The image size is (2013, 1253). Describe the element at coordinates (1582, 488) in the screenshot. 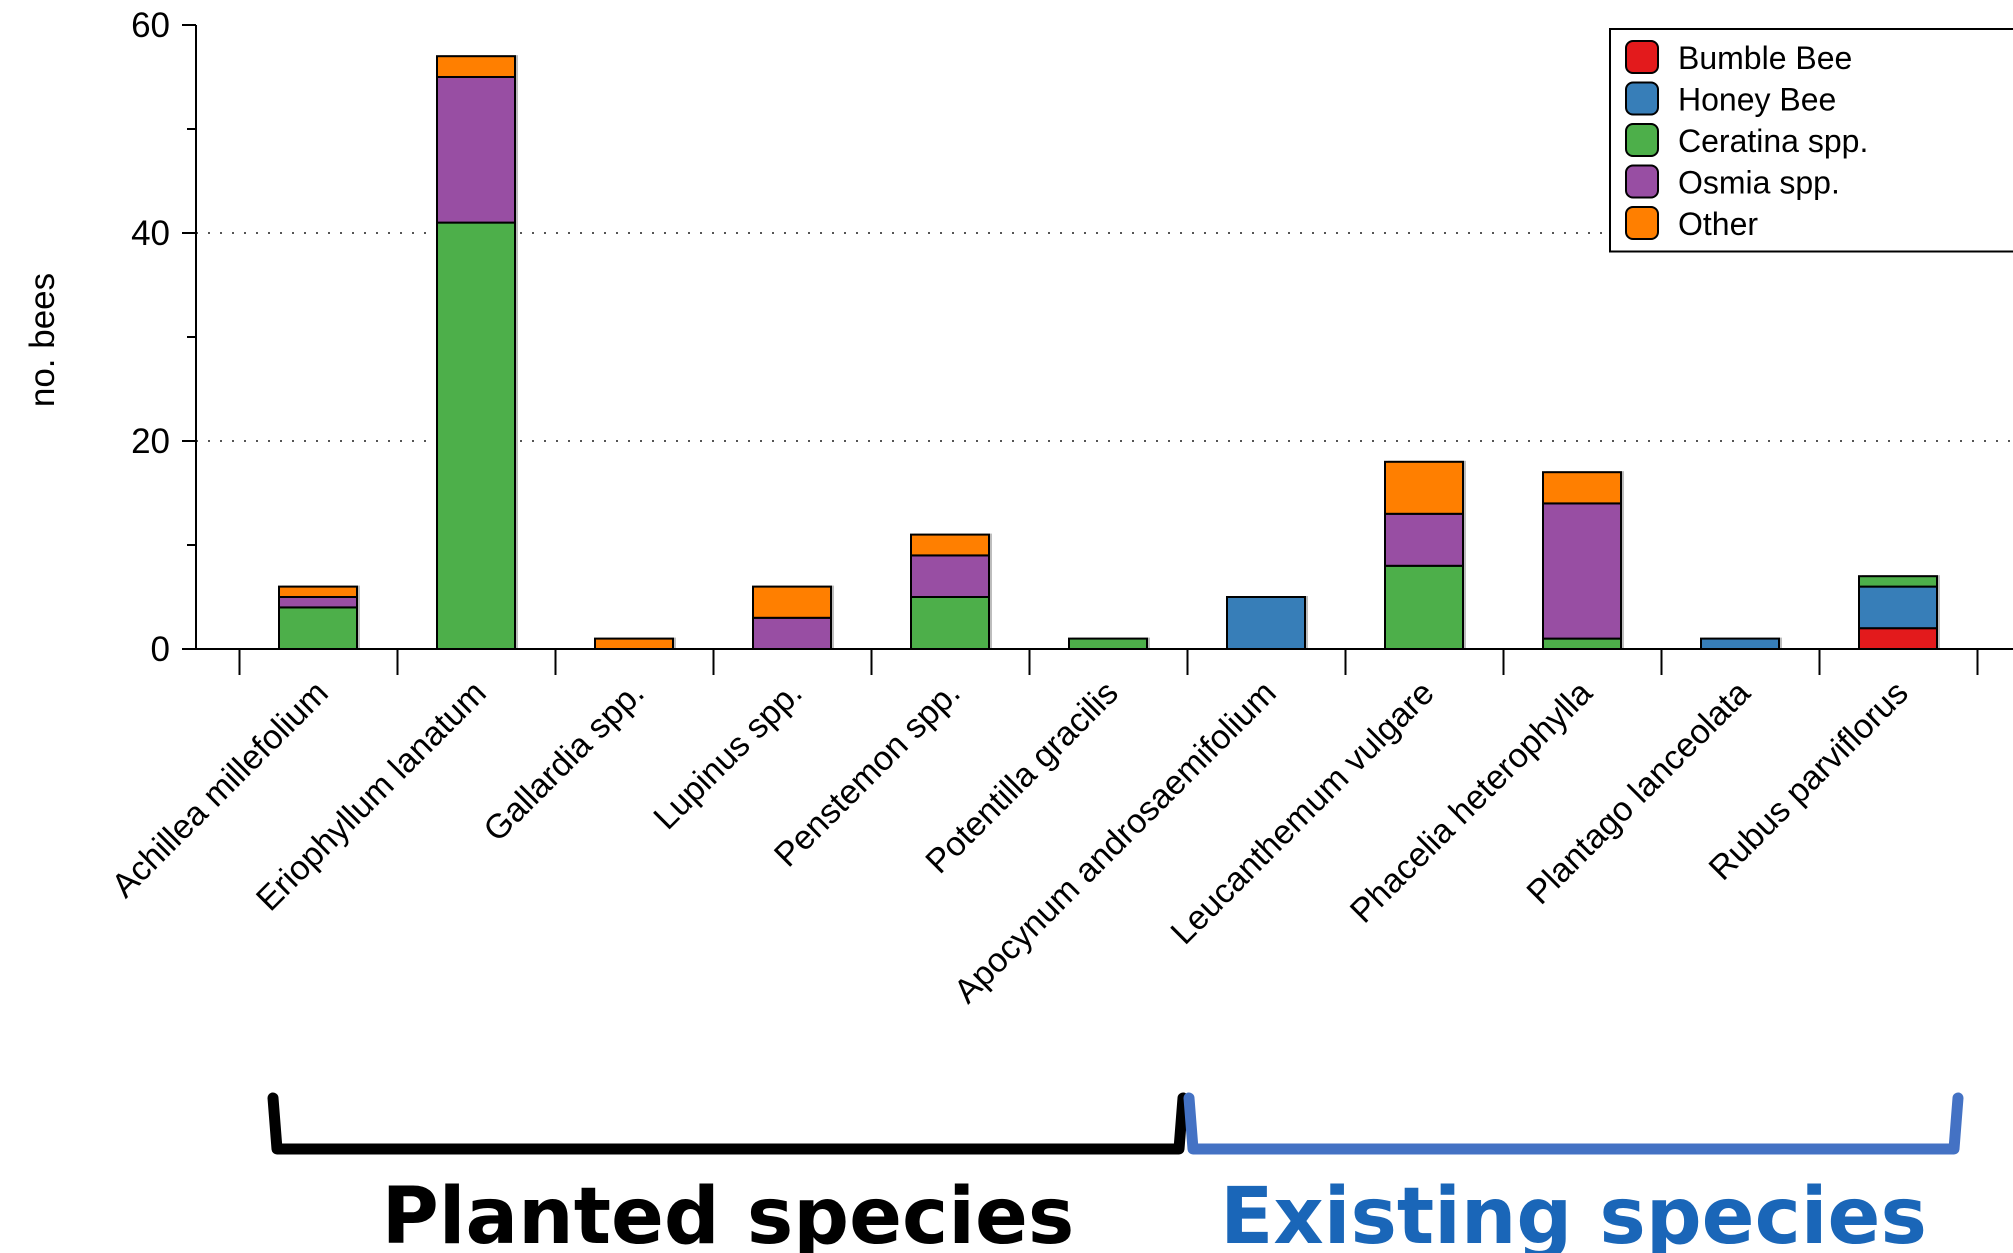

I see `bar-phacelia-heterophylla-other` at that location.